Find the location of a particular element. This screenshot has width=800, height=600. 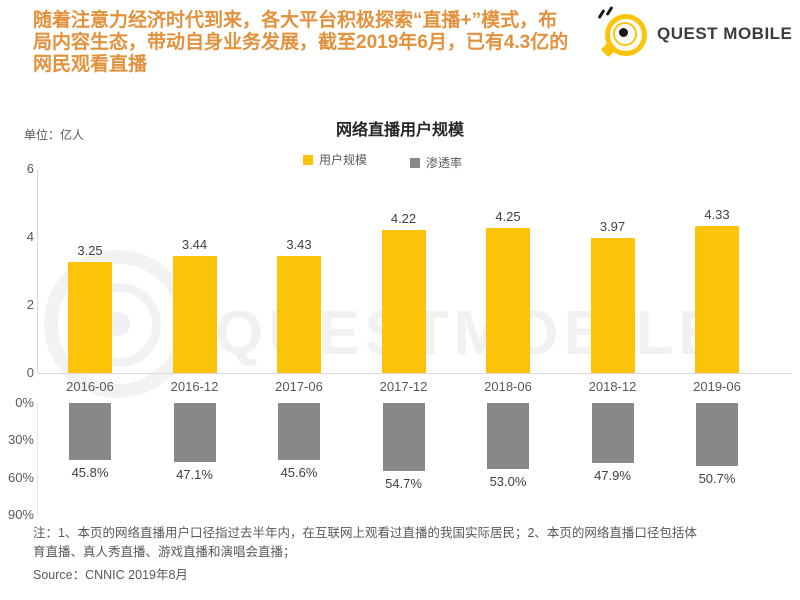

bar-value-label: 4.25 is located at coordinates (508, 216).